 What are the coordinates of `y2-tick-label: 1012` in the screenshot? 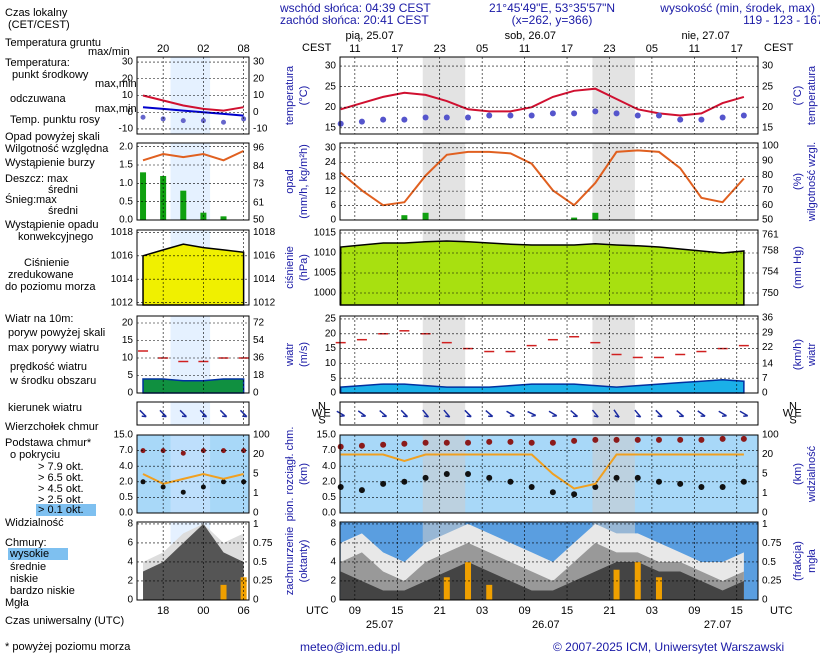 It's located at (264, 302).